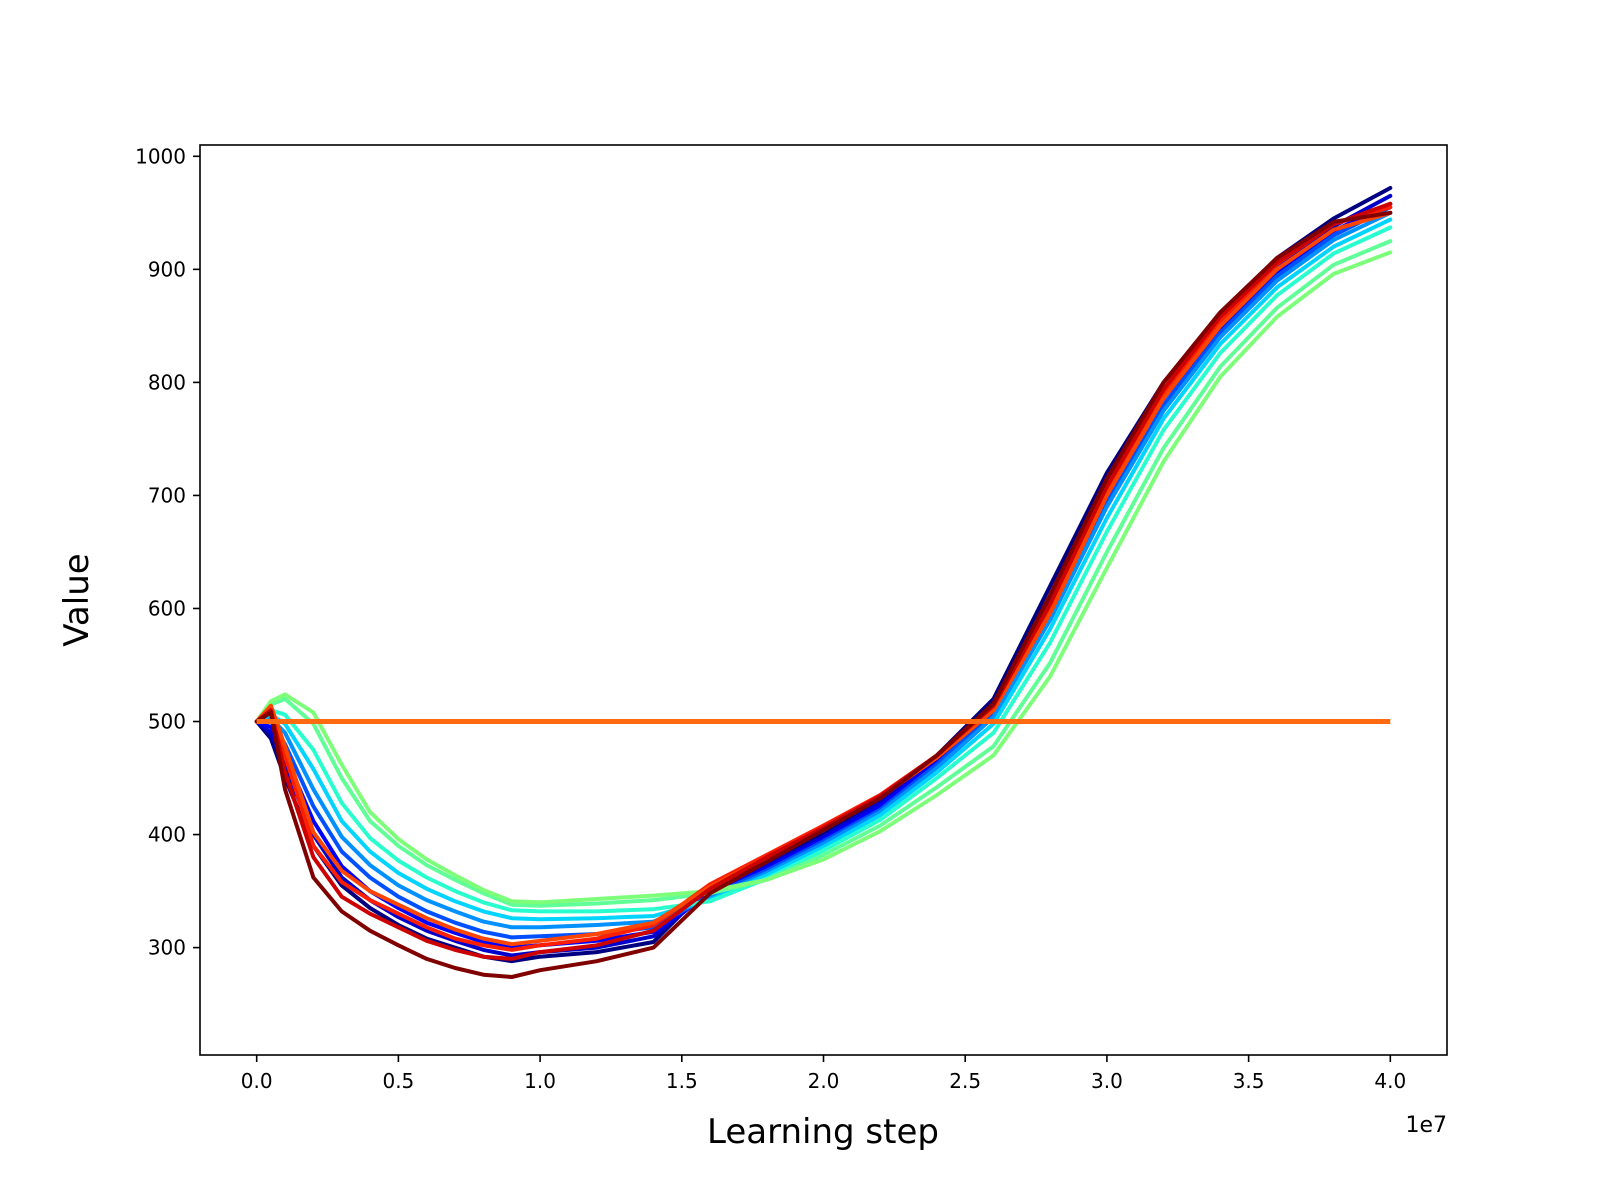 Image resolution: width=1600 pixels, height=1200 pixels. I want to click on x-tick-label: 4.0, so click(1390, 1081).